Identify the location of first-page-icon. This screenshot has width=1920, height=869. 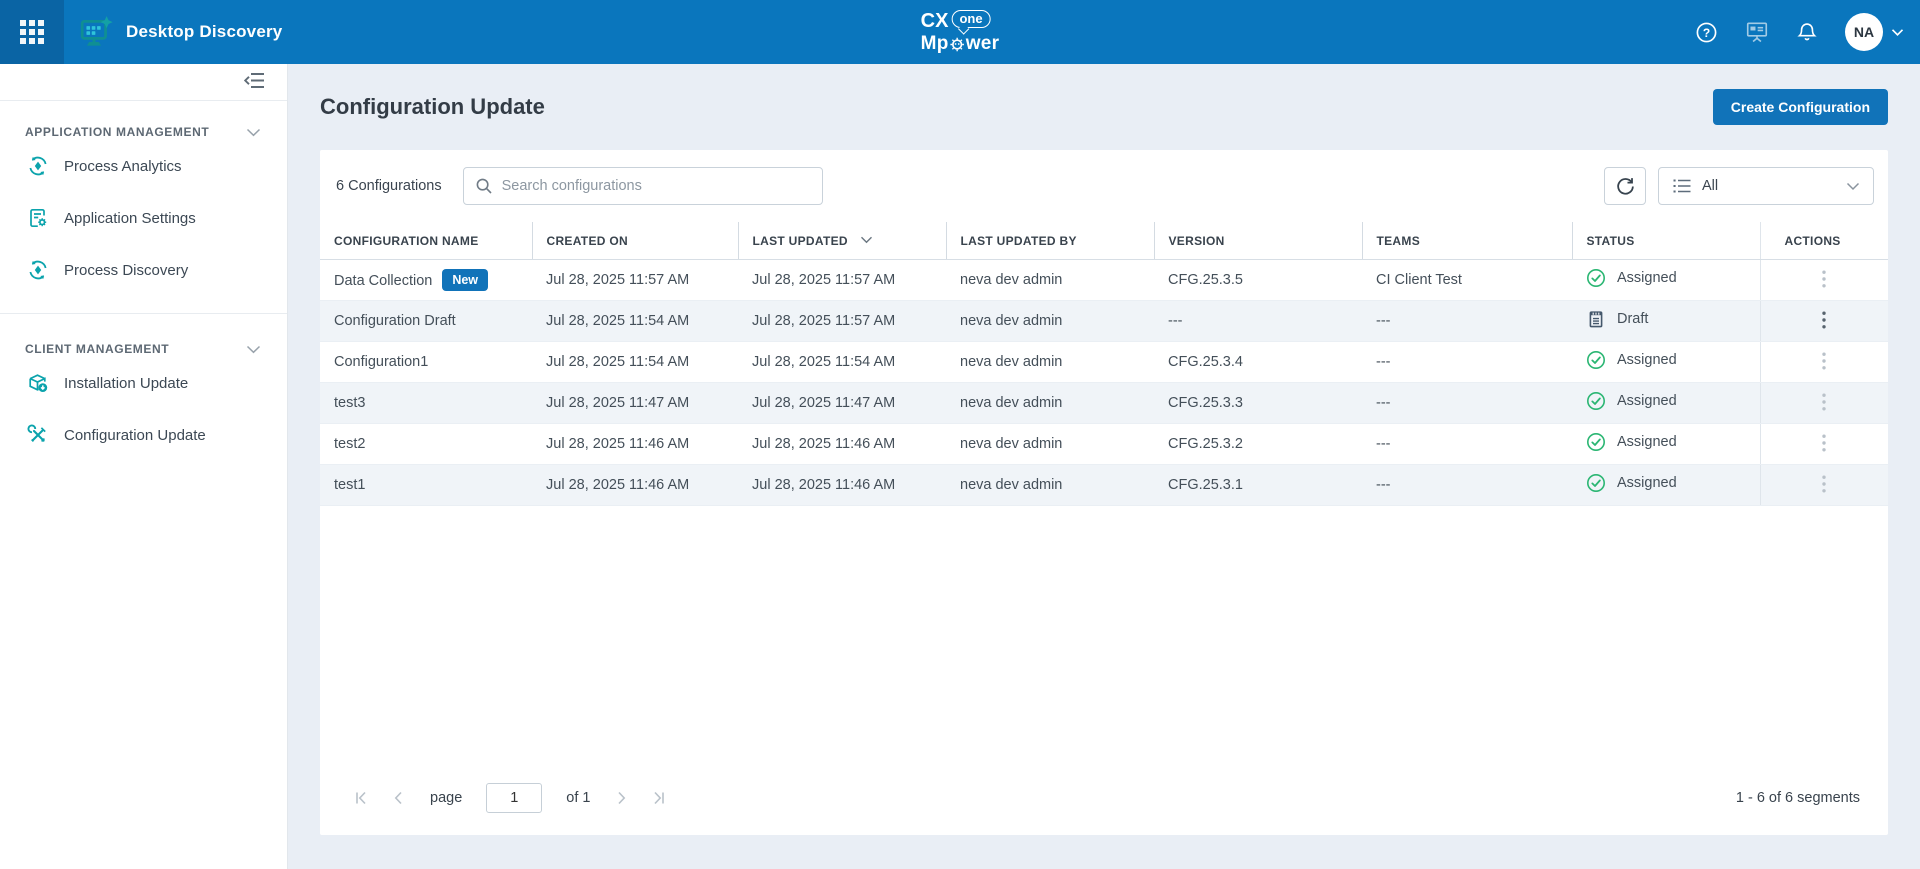
(361, 798).